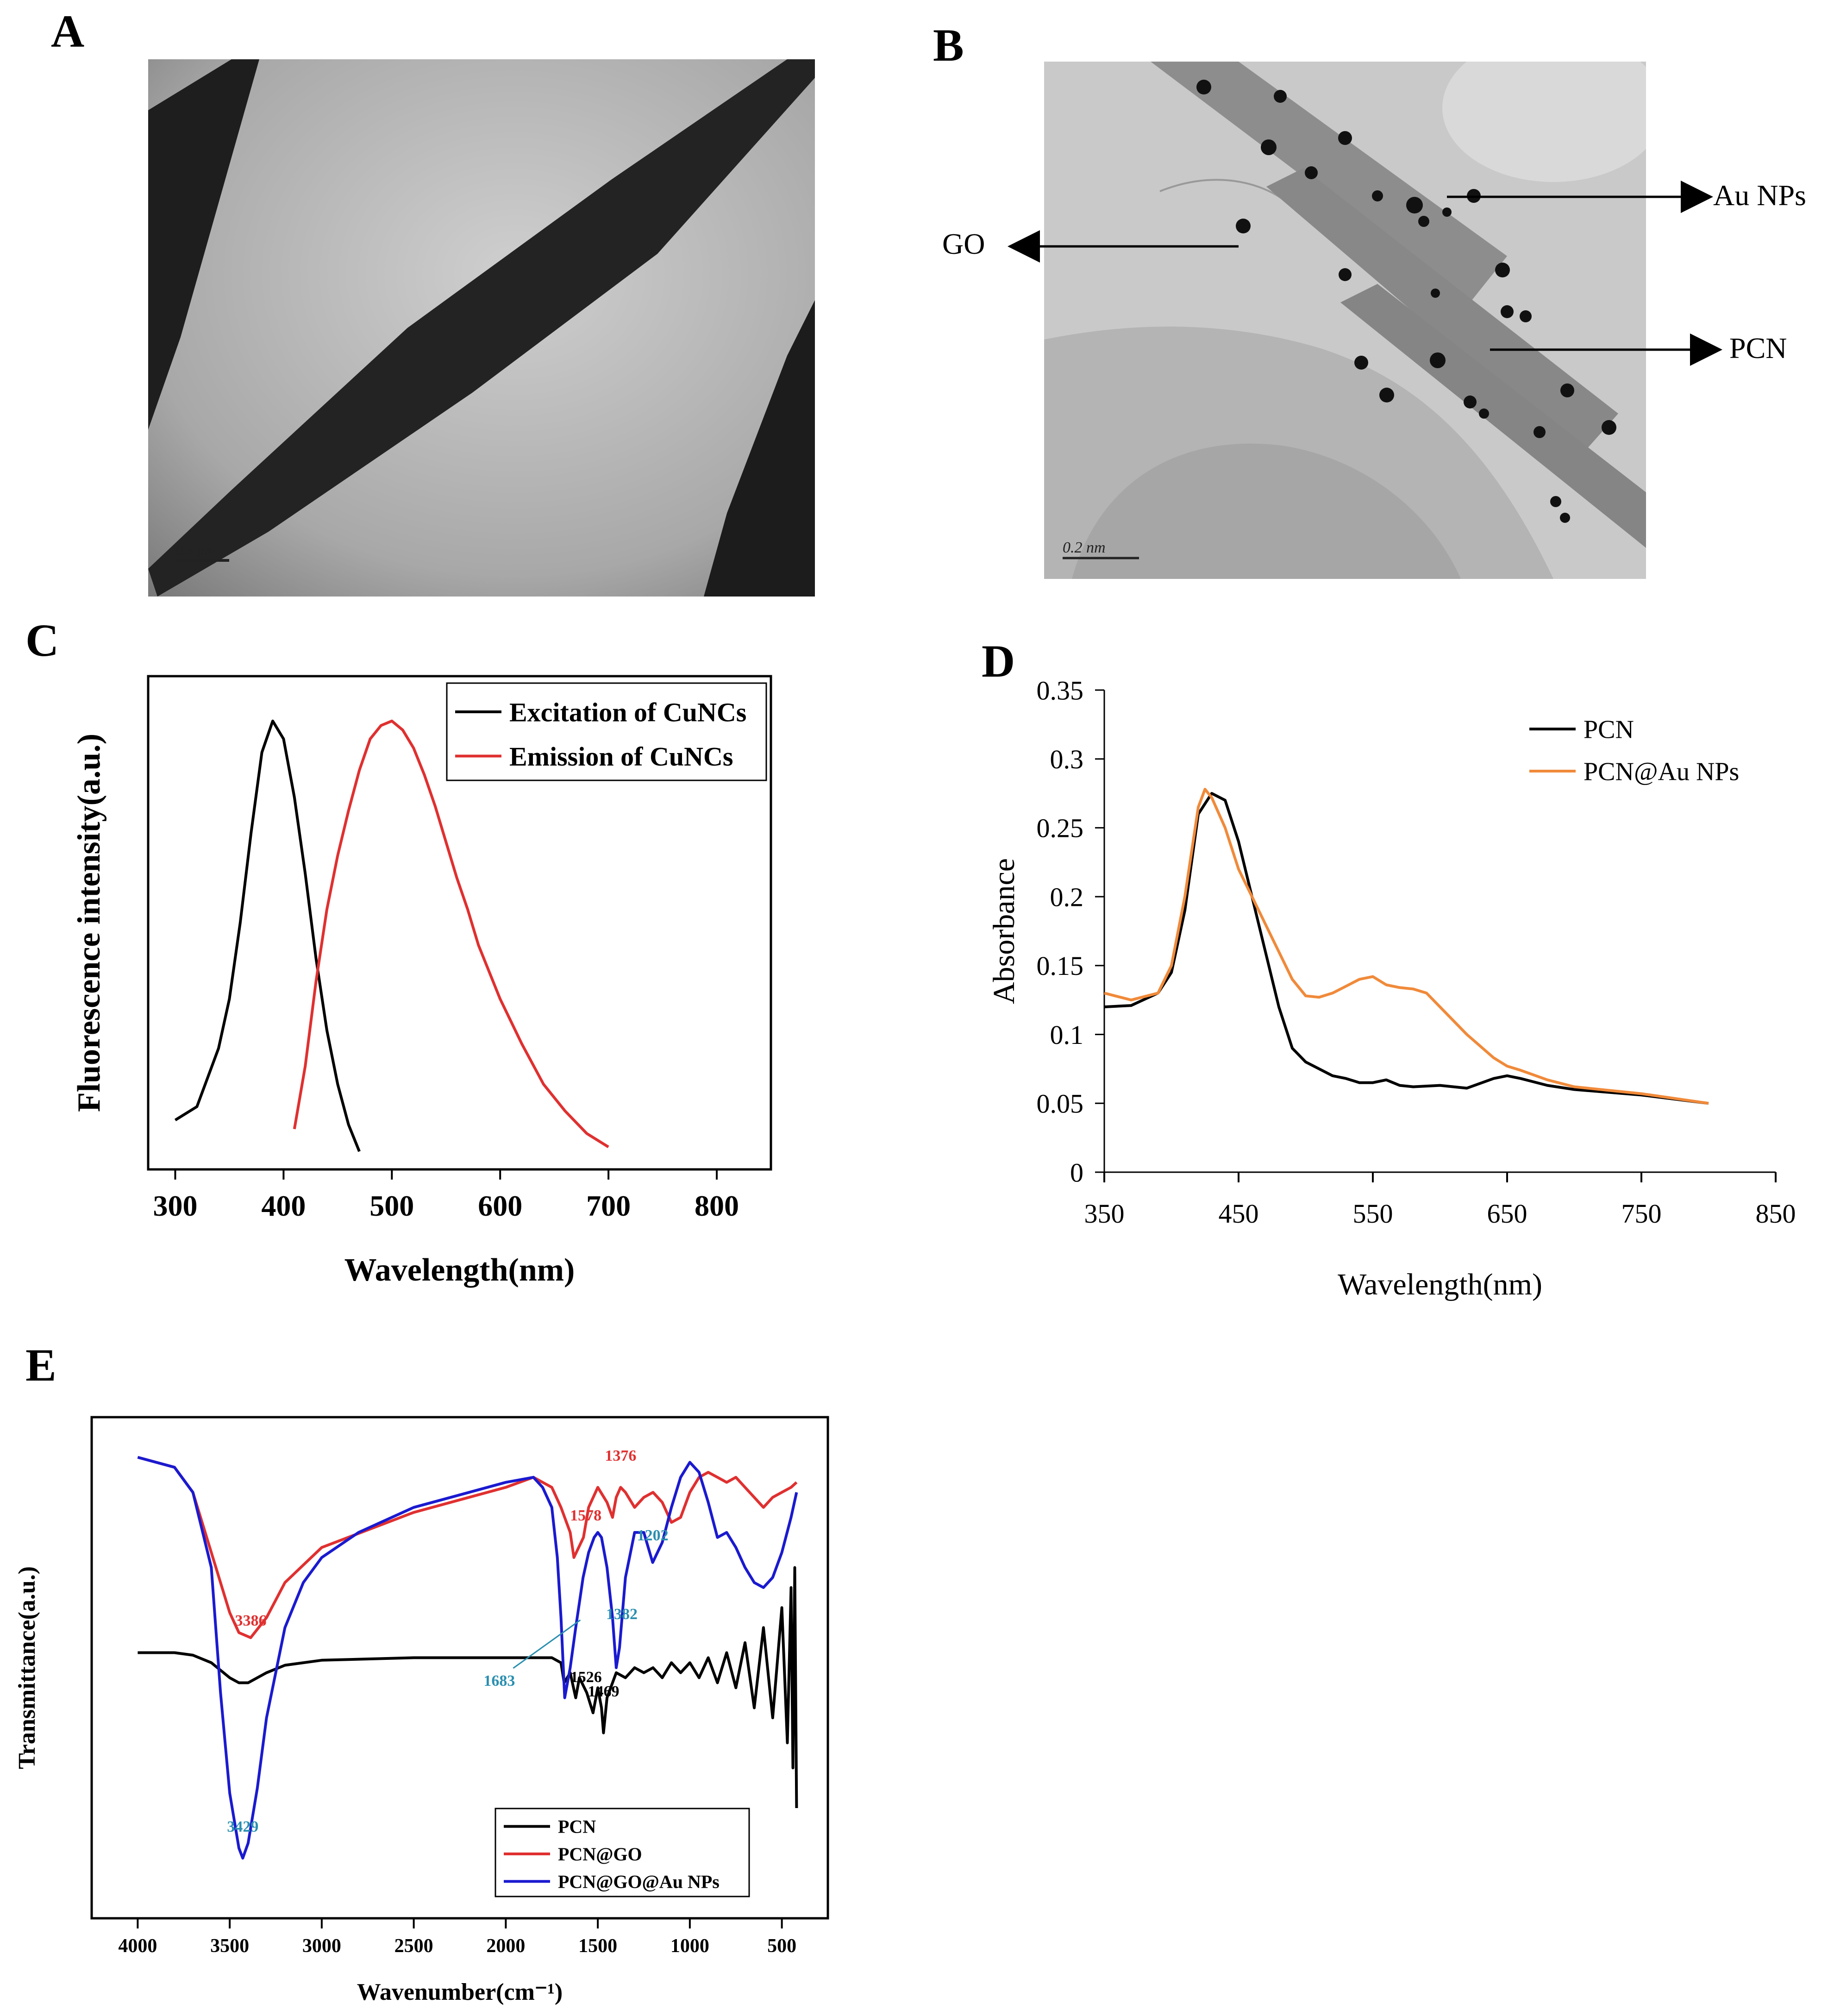  I want to click on x-tick-label: 350, so click(1104, 1214).